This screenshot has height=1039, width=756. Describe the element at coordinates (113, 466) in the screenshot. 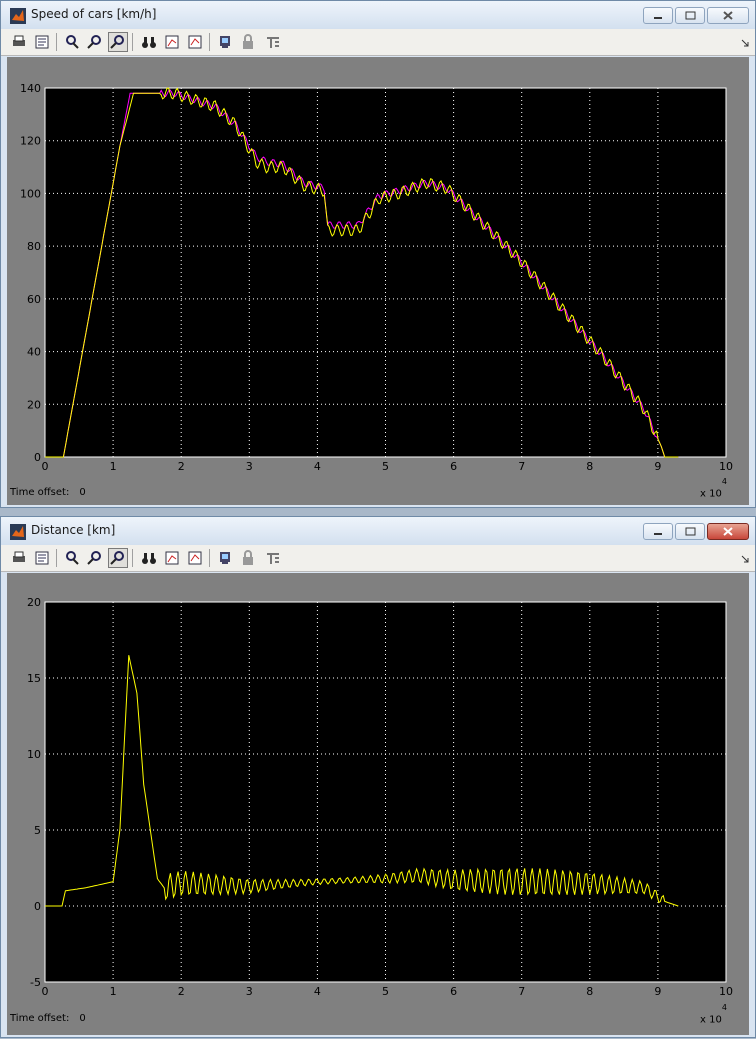

I see `x-tick-label: 1` at that location.